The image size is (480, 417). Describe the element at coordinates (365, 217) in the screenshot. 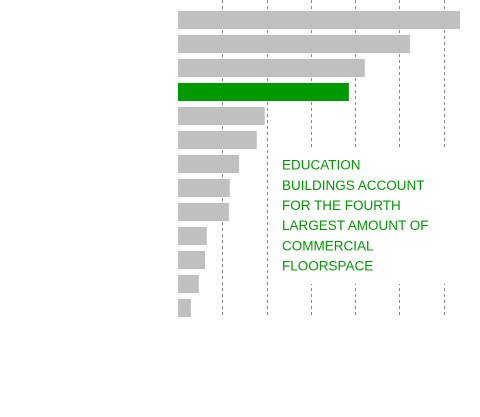

I see `annotation-background` at that location.